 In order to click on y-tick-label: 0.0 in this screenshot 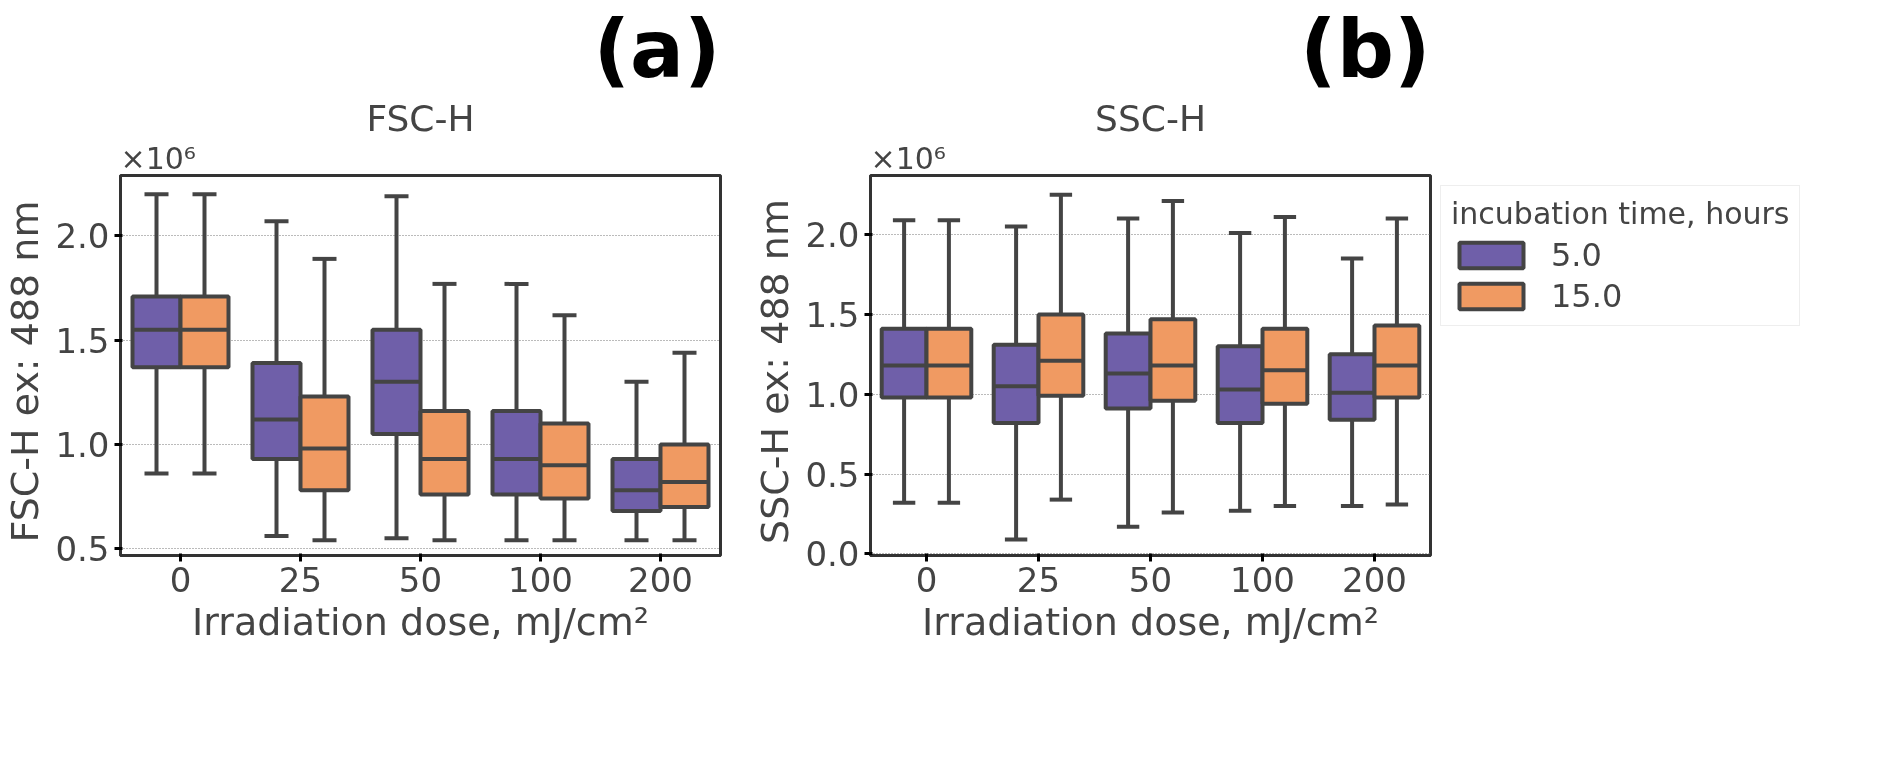, I will do `click(832, 554)`.